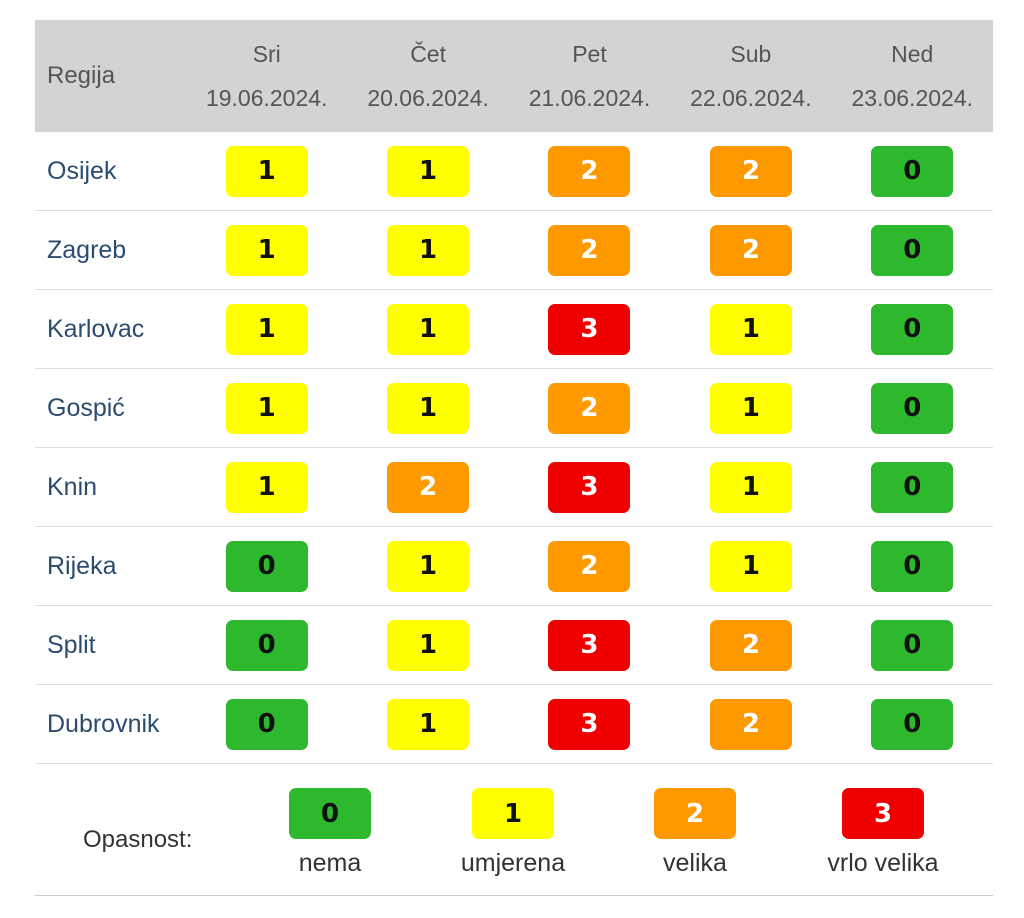 Image resolution: width=1024 pixels, height=918 pixels. I want to click on region-name: Zagreb, so click(87, 249).